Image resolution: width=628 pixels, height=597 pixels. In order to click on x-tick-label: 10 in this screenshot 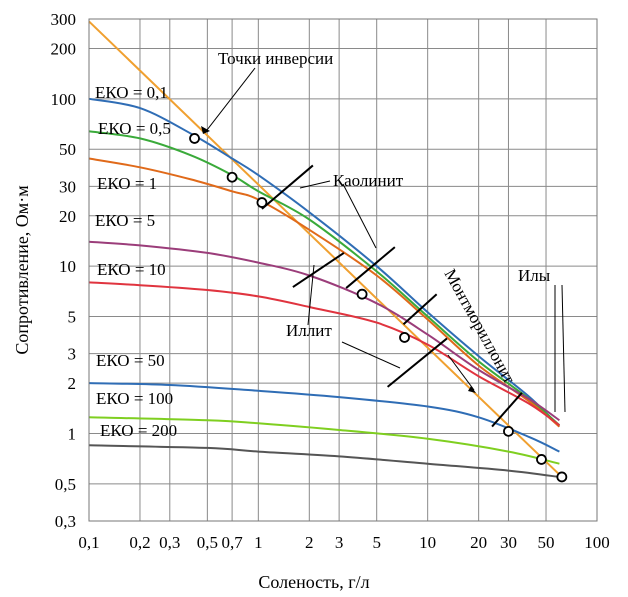, I will do `click(427, 542)`.